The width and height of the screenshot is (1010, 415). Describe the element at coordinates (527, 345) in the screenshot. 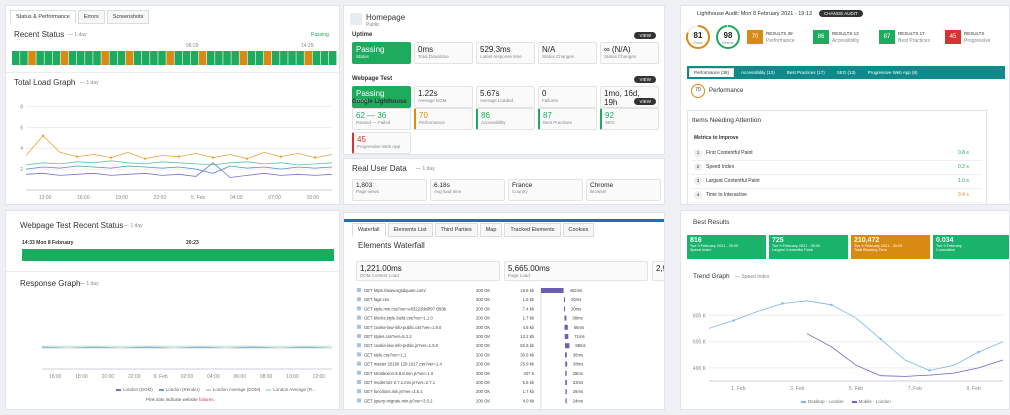

I see `size: 82.6 kb` at that location.